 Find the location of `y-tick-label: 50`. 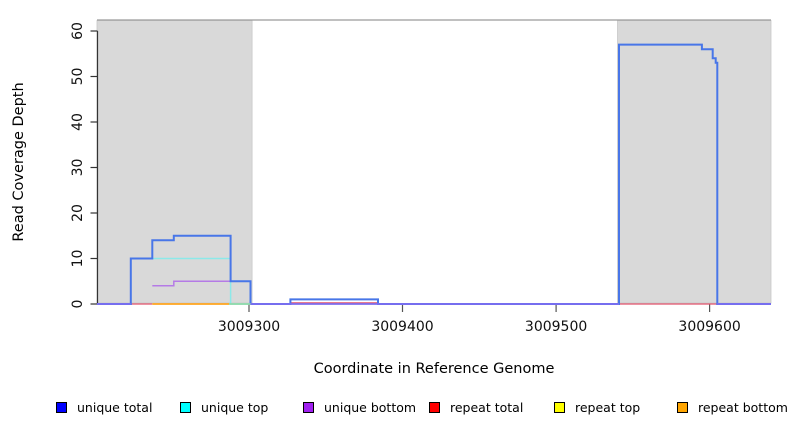

y-tick-label: 50 is located at coordinates (78, 77).